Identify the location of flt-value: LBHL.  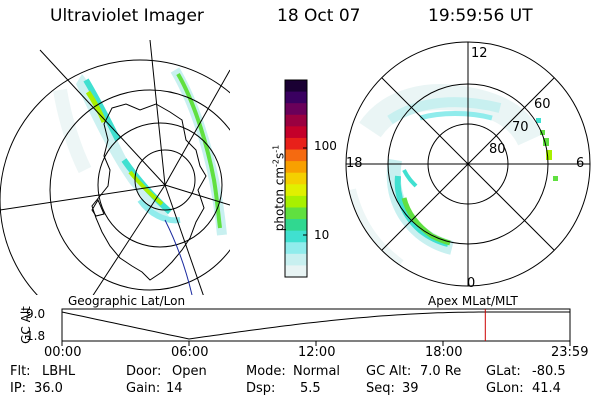
(59, 371).